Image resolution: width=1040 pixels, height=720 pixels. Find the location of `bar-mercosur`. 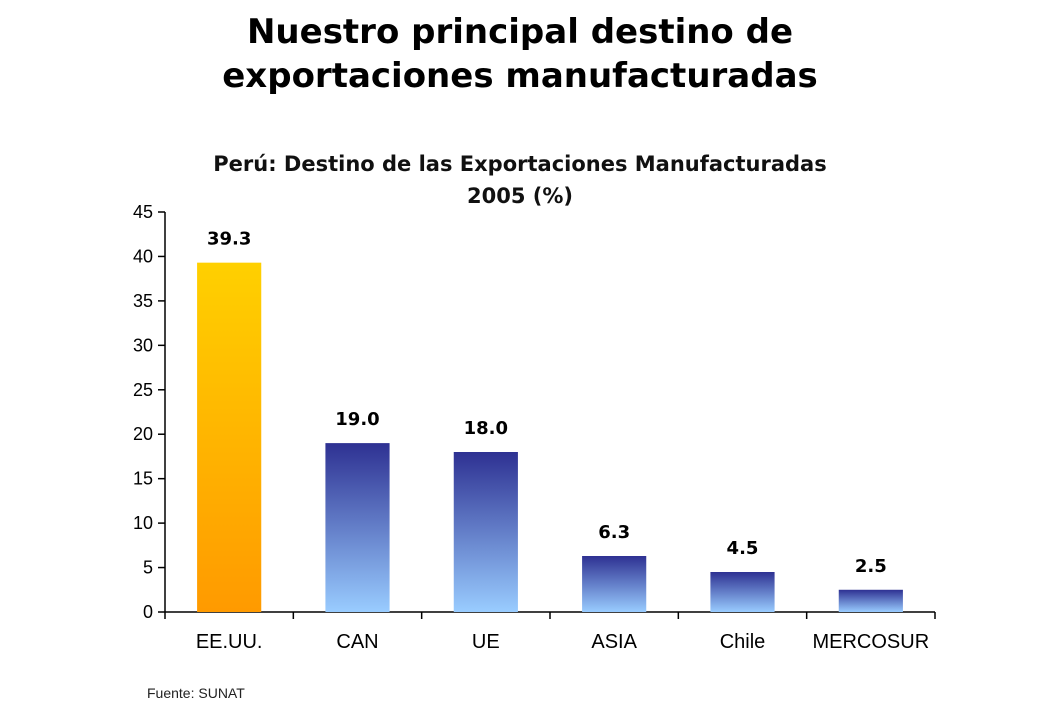

bar-mercosur is located at coordinates (870, 600).